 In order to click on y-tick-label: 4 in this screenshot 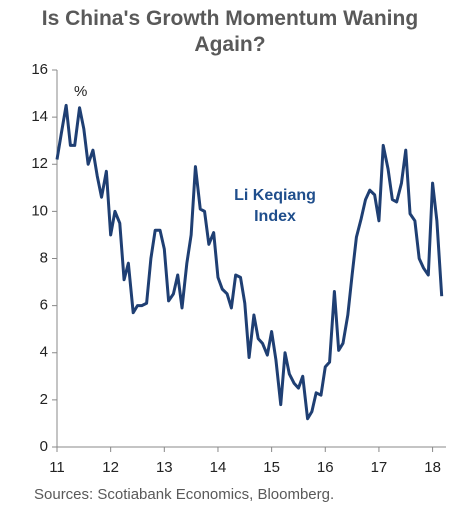, I will do `click(44, 352)`.